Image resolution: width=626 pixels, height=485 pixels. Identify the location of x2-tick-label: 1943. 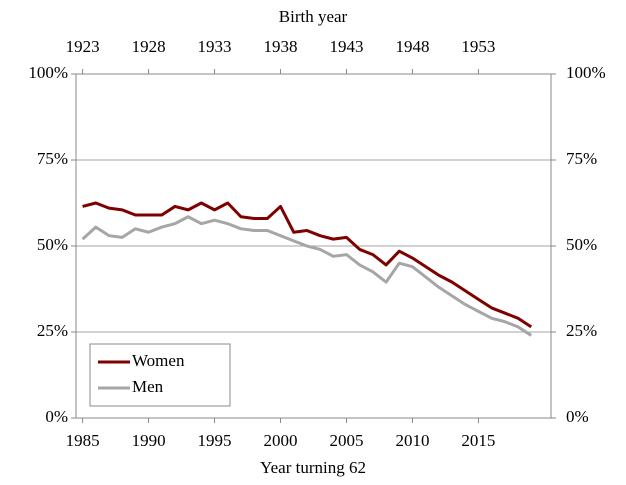
(346, 46).